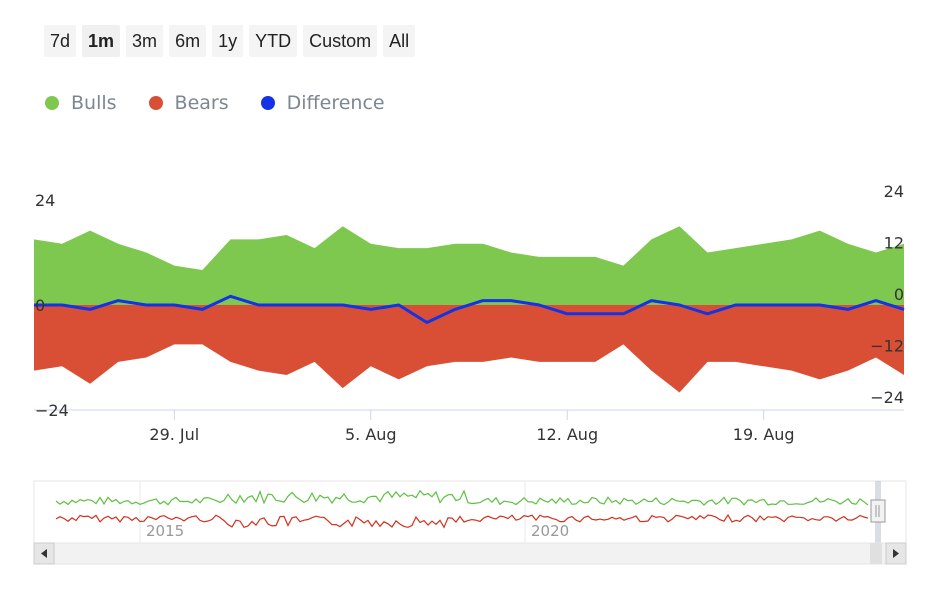 The height and width of the screenshot is (604, 934). What do you see at coordinates (469, 265) in the screenshot?
I see `series-area-bulls` at bounding box center [469, 265].